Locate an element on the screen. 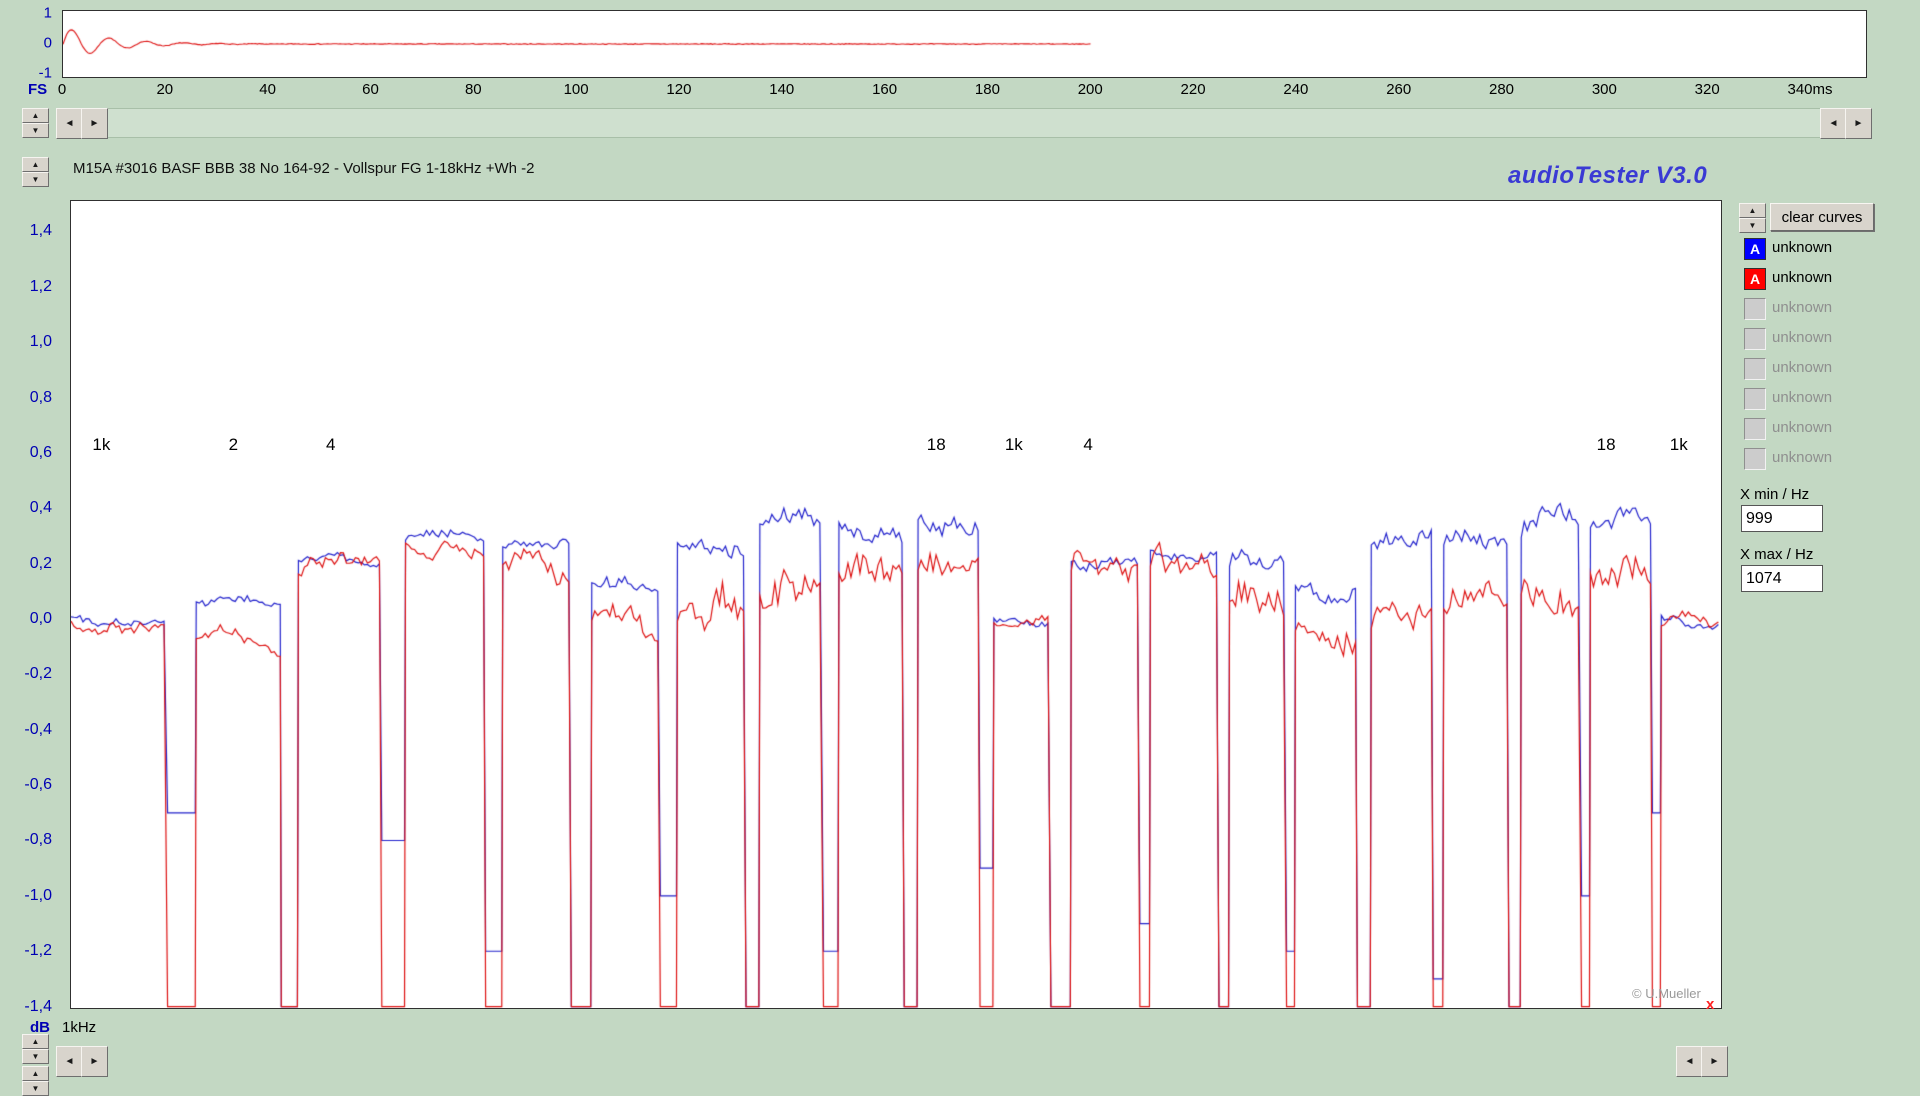 This screenshot has width=1920, height=1096. main-plot-y-tick: 1,0 is located at coordinates (40, 342).